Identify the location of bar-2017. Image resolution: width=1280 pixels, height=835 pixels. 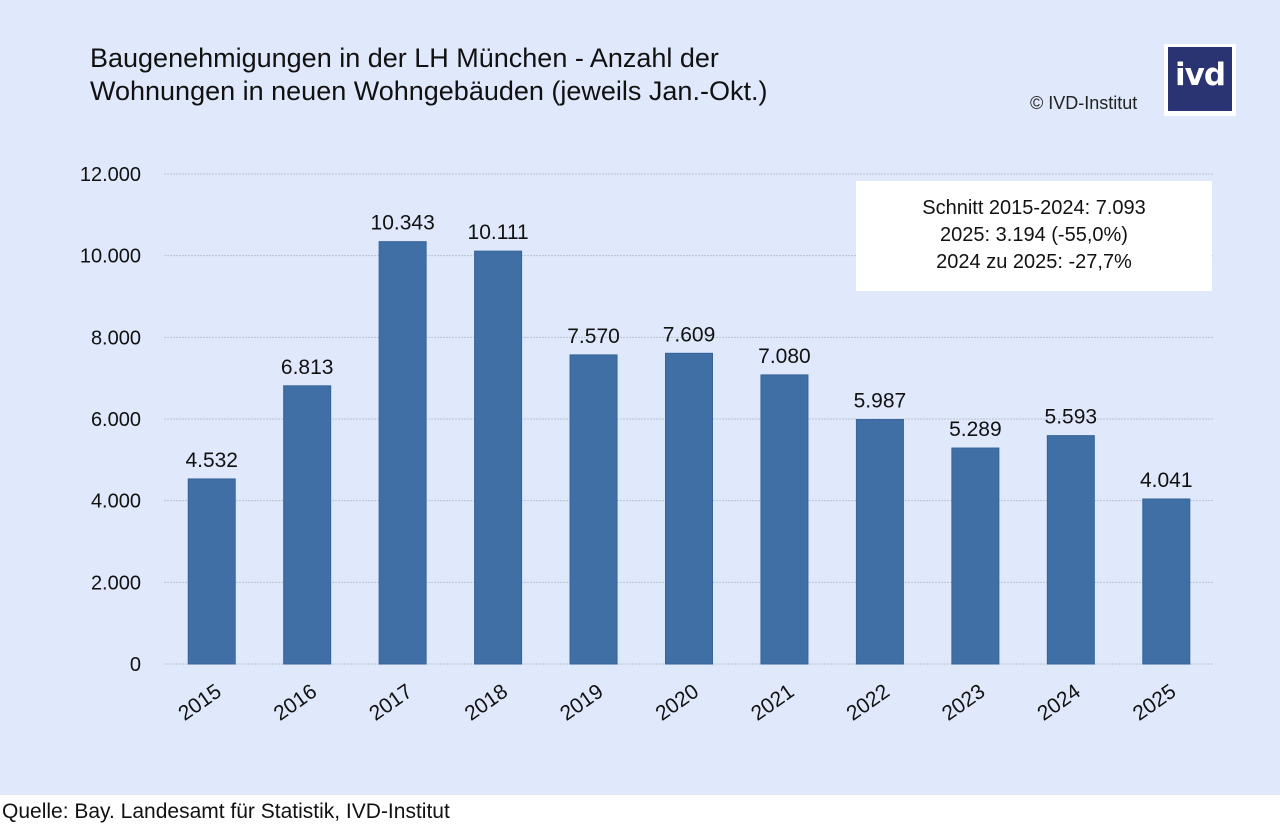
(402, 453).